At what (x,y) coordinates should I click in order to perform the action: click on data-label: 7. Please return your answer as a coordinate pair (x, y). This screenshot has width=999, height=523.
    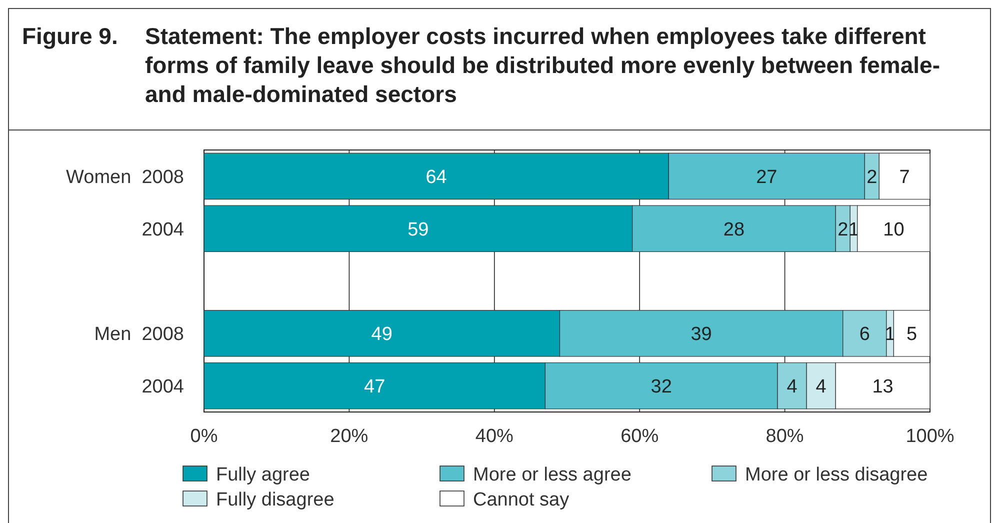
    Looking at the image, I should click on (904, 177).